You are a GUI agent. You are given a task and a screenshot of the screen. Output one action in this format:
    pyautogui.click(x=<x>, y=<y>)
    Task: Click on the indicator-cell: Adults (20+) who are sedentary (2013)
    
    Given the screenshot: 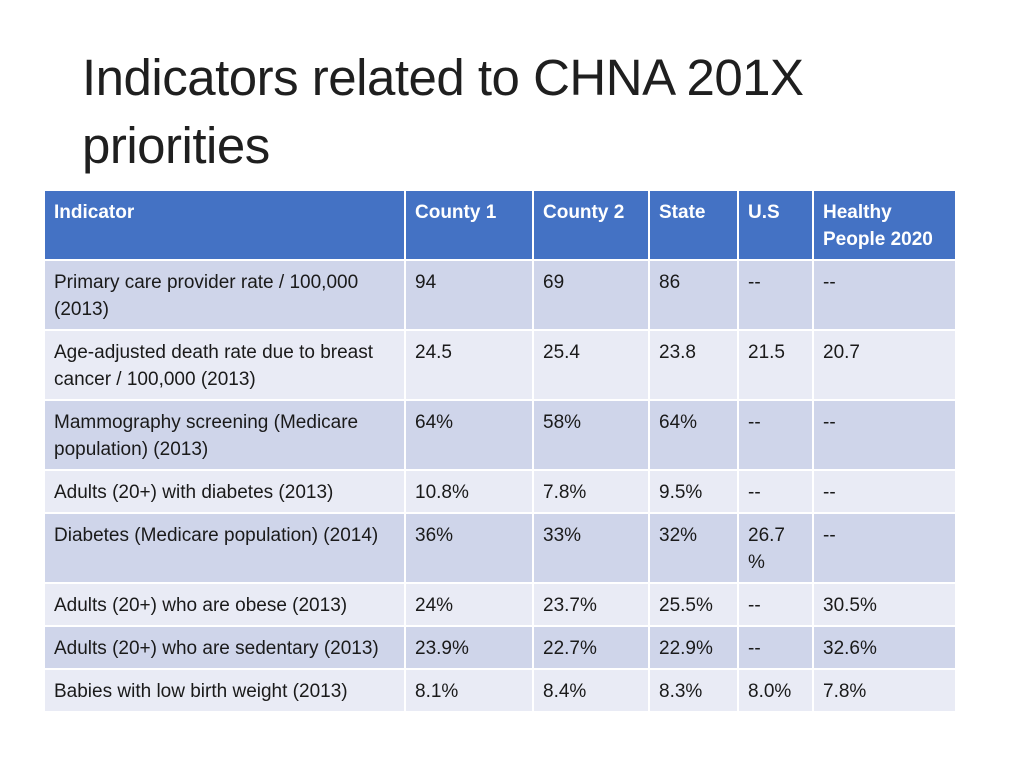 What is the action you would take?
    pyautogui.click(x=224, y=647)
    